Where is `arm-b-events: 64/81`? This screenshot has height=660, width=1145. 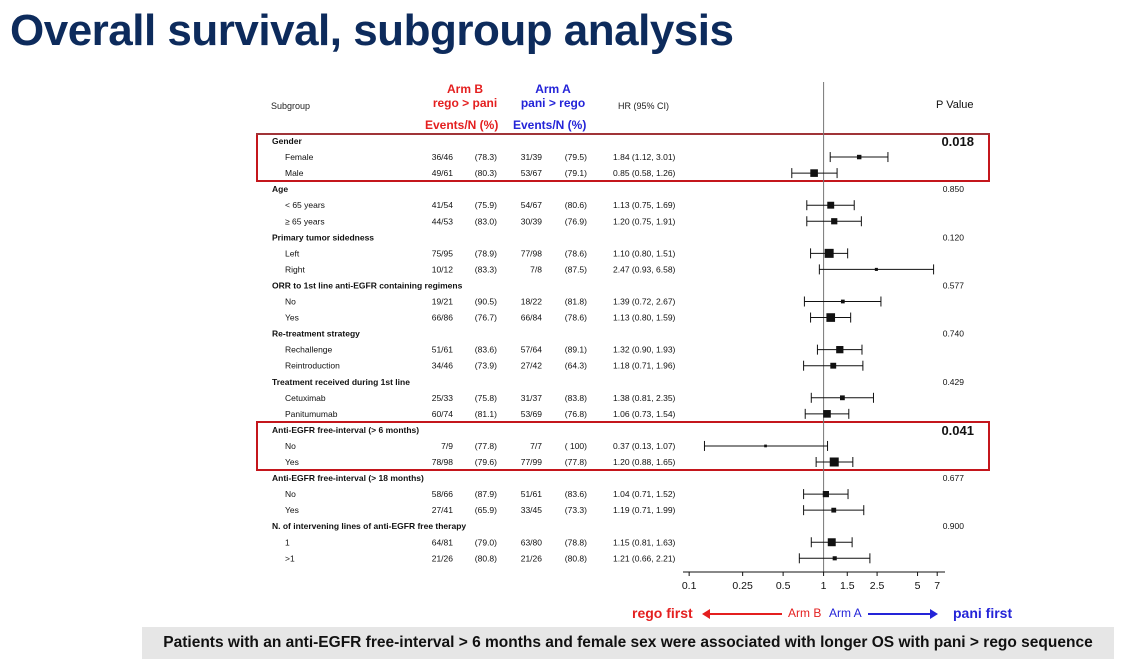
arm-b-events: 64/81 is located at coordinates (443, 542).